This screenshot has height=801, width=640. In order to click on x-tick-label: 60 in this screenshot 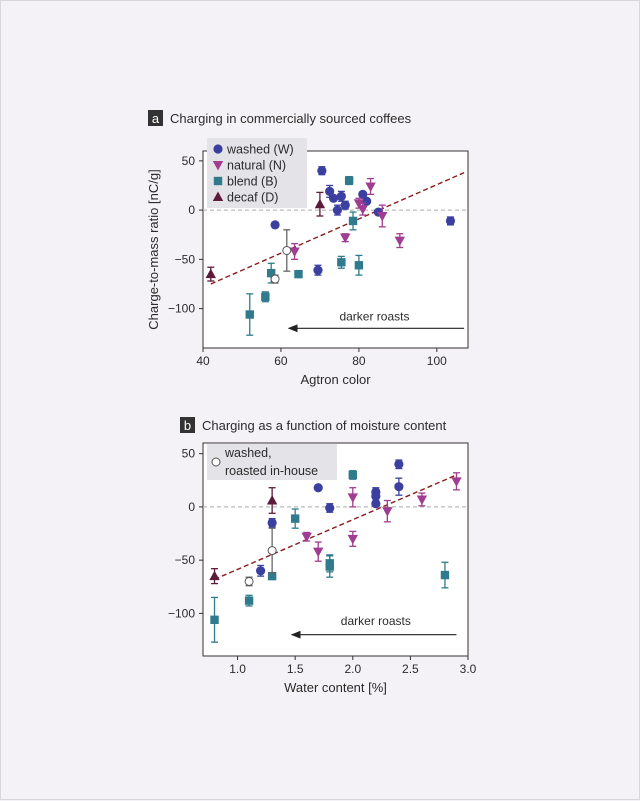, I will do `click(281, 361)`.